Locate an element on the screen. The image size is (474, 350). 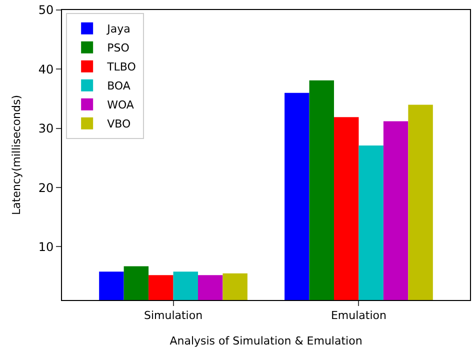
x-axis-title: Analysis of Simulation & Emulation is located at coordinates (266, 341).